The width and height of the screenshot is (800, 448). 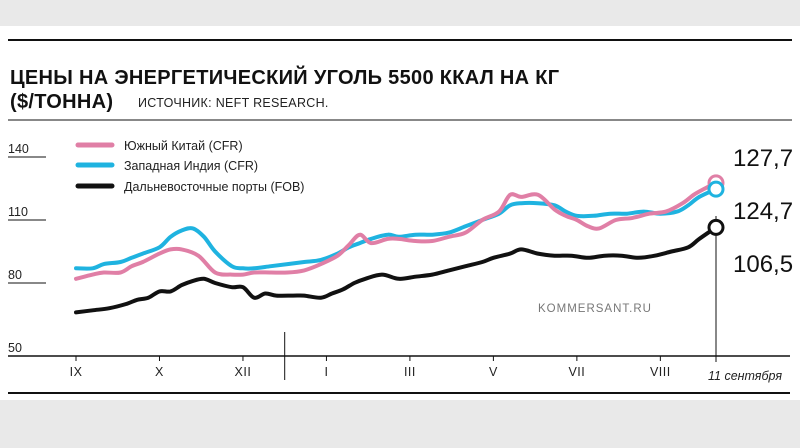 I want to click on x-tick-label-6: III, so click(x=410, y=372).